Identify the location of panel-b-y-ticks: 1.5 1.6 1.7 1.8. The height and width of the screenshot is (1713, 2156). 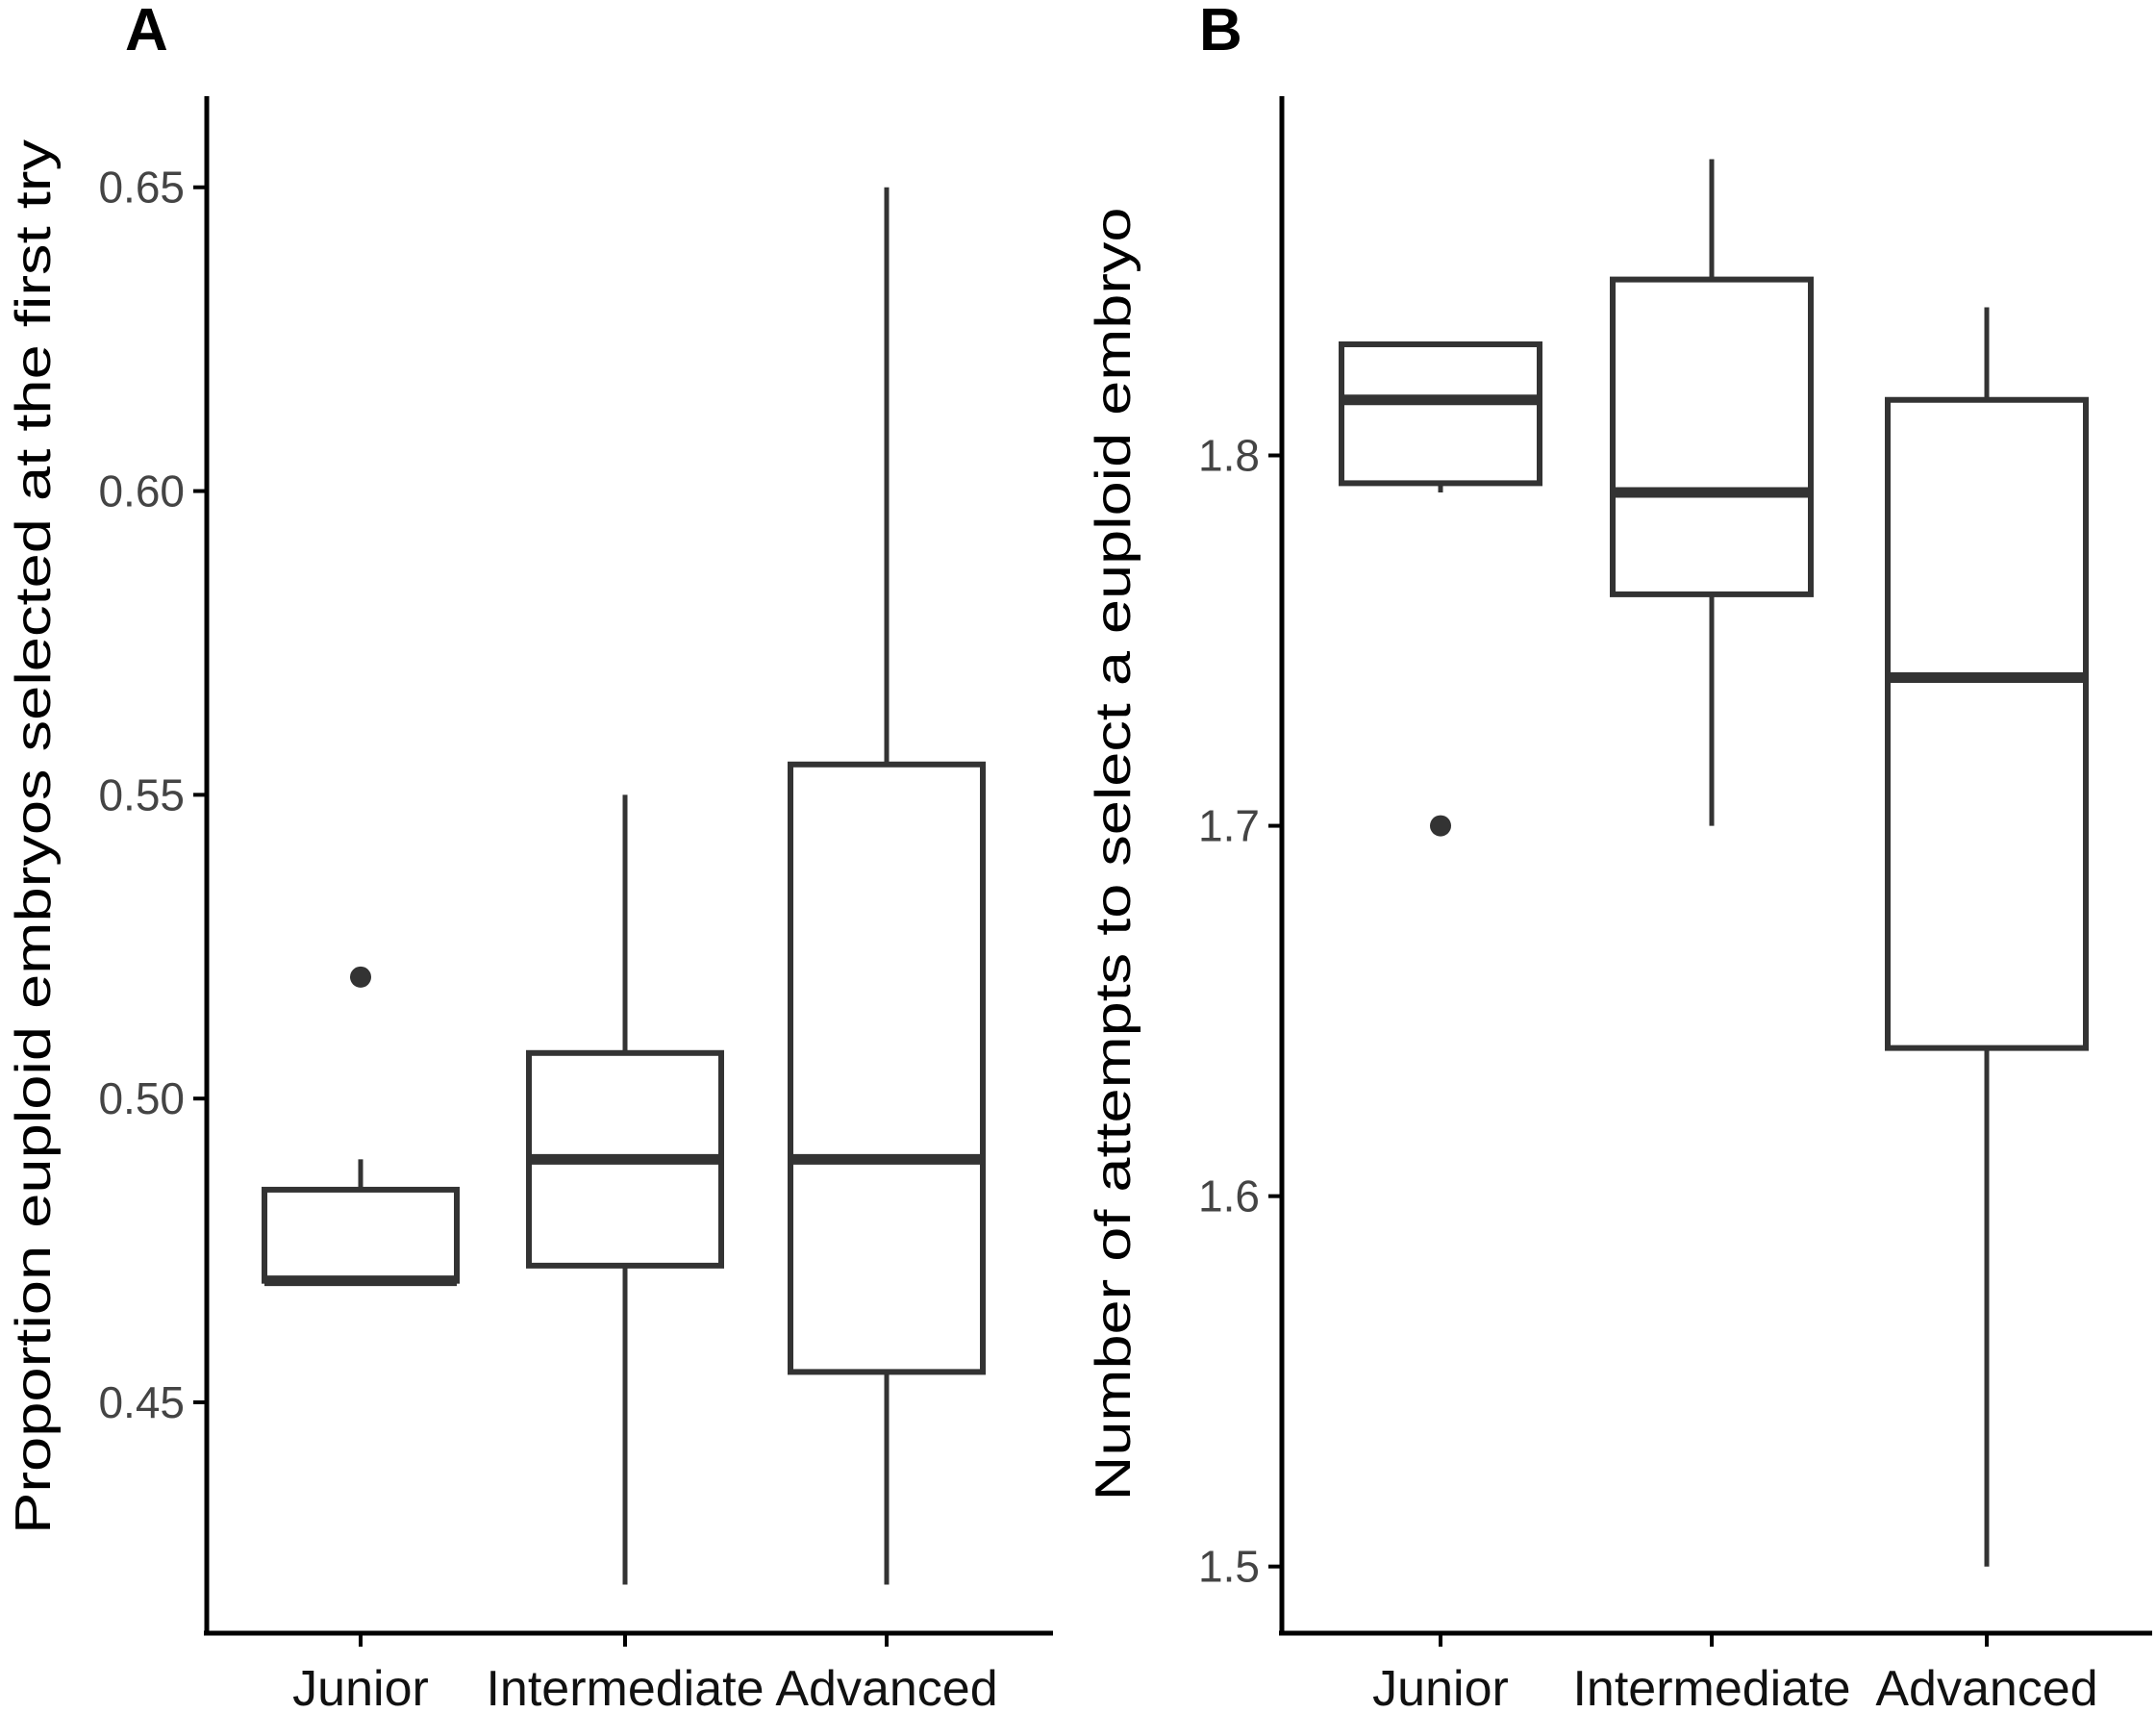
(1240, 1012).